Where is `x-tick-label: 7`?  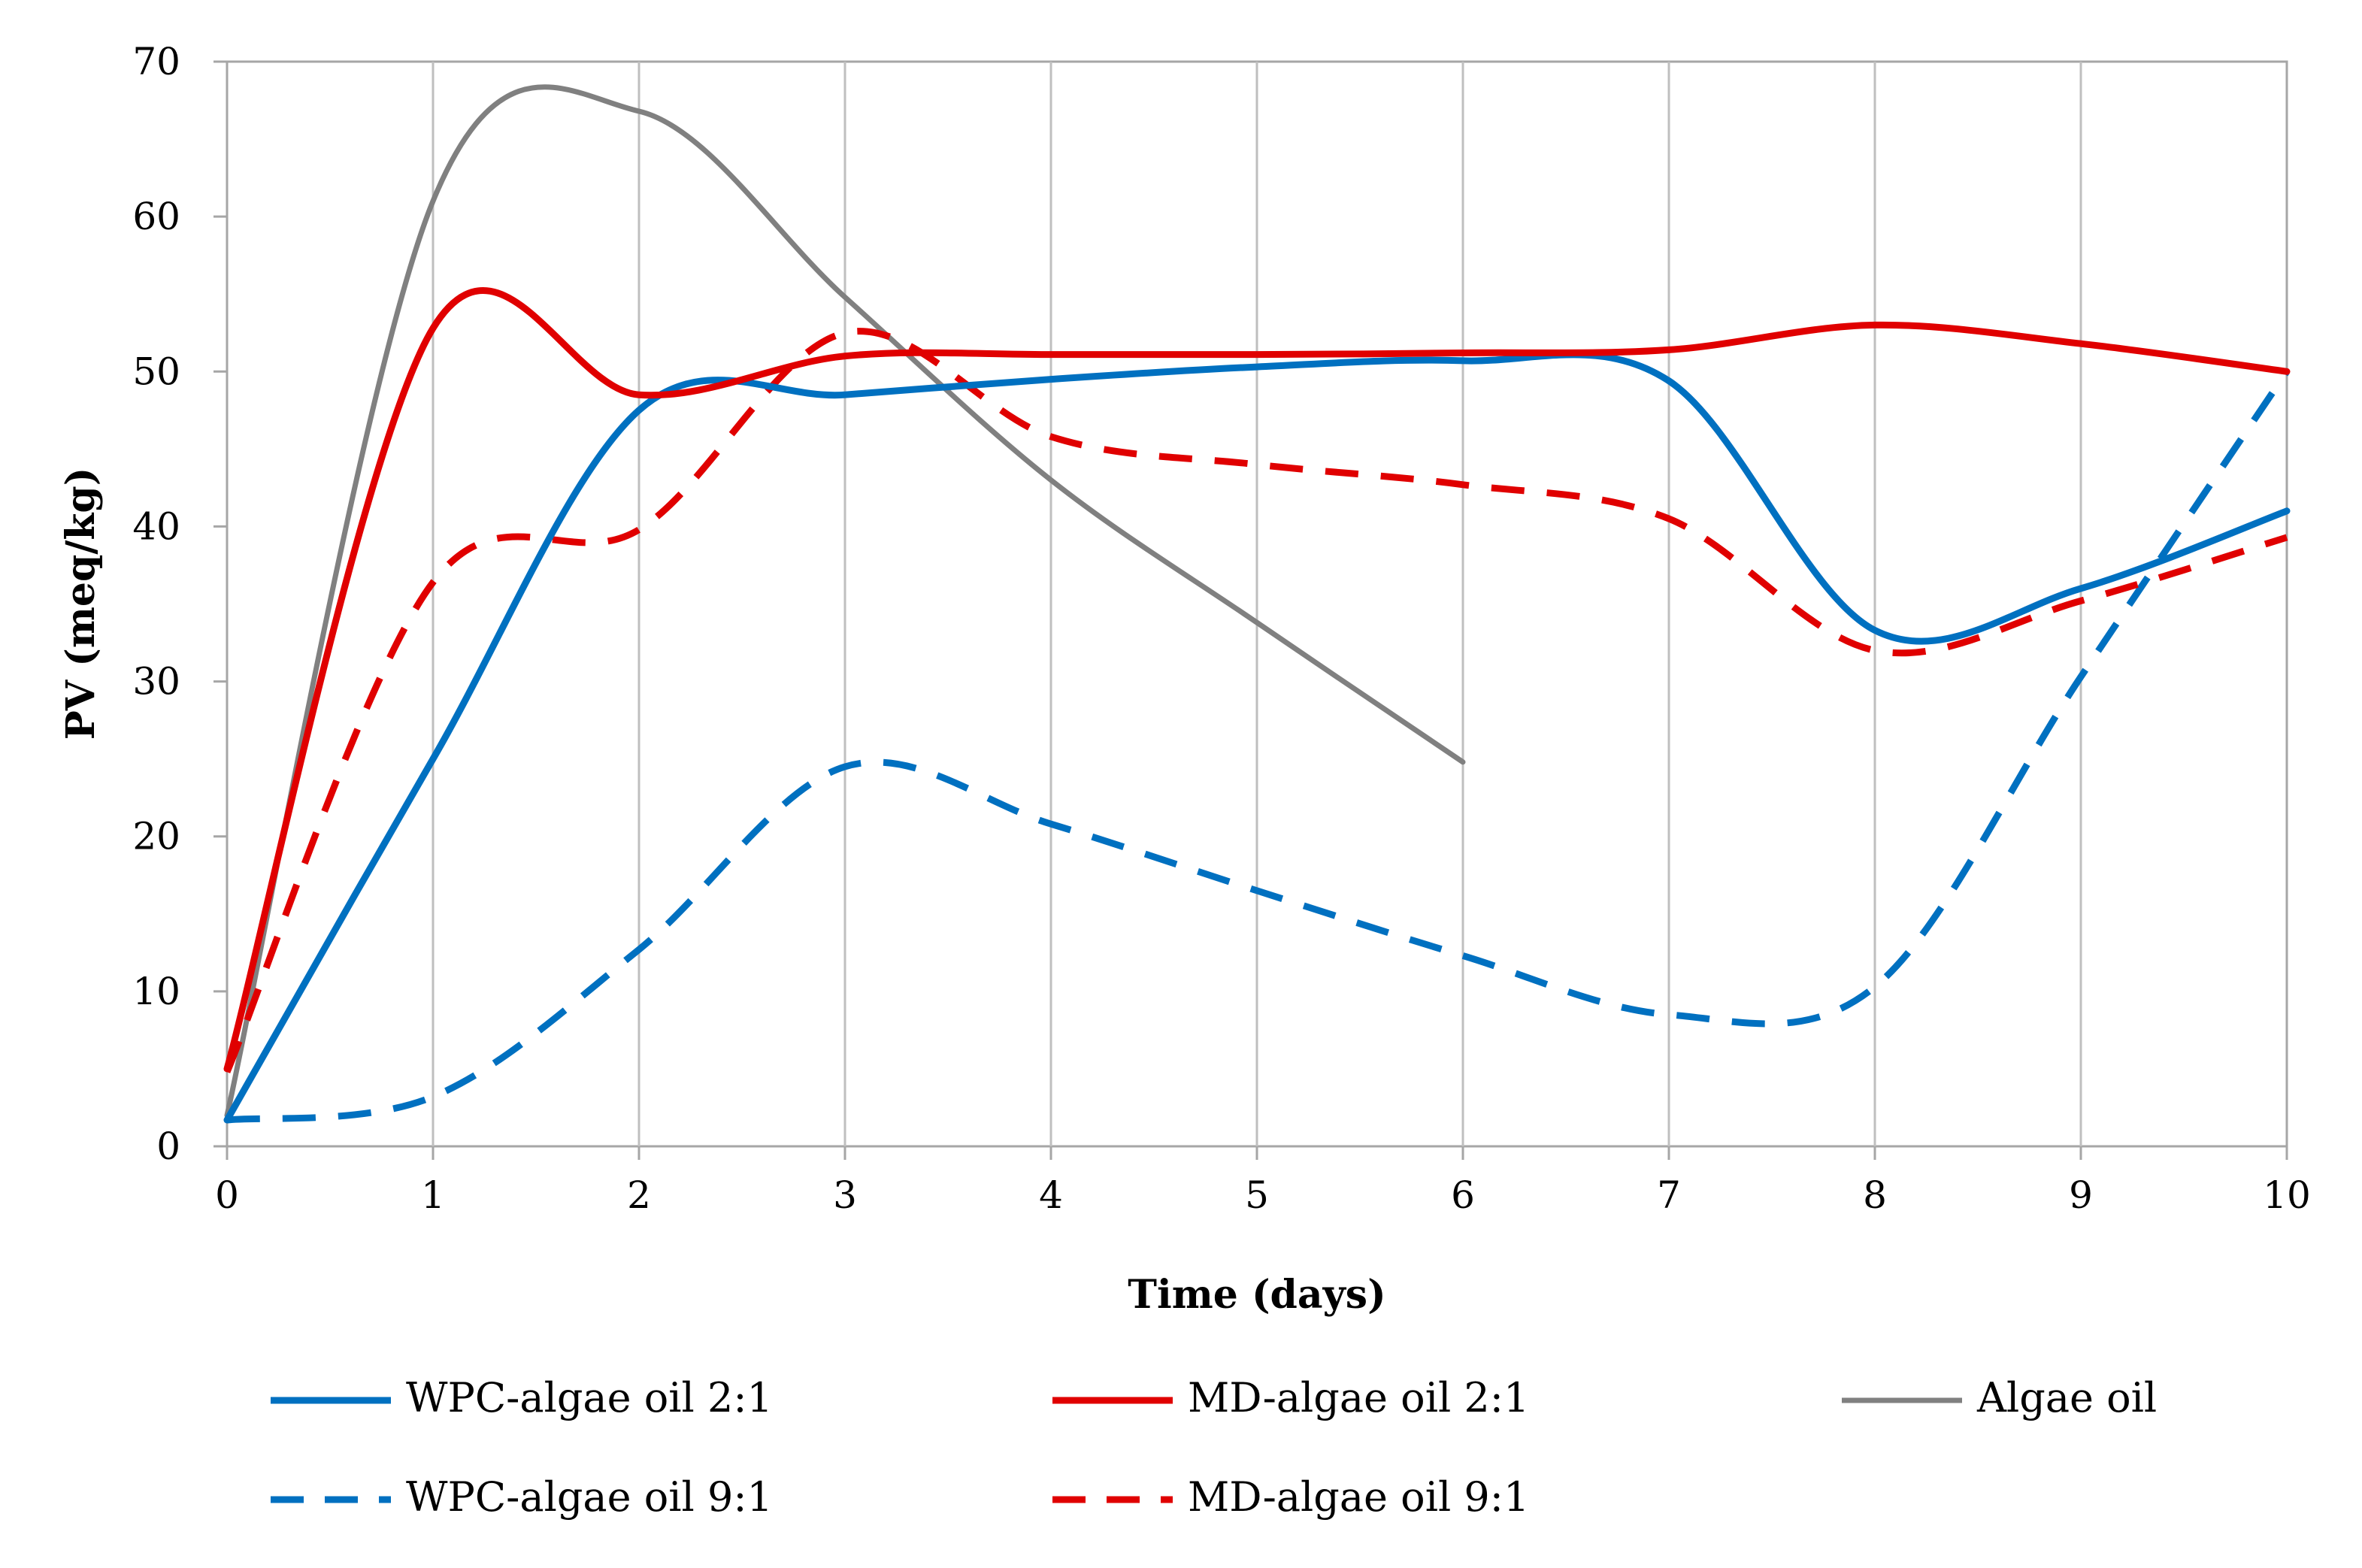
x-tick-label: 7 is located at coordinates (1669, 1195).